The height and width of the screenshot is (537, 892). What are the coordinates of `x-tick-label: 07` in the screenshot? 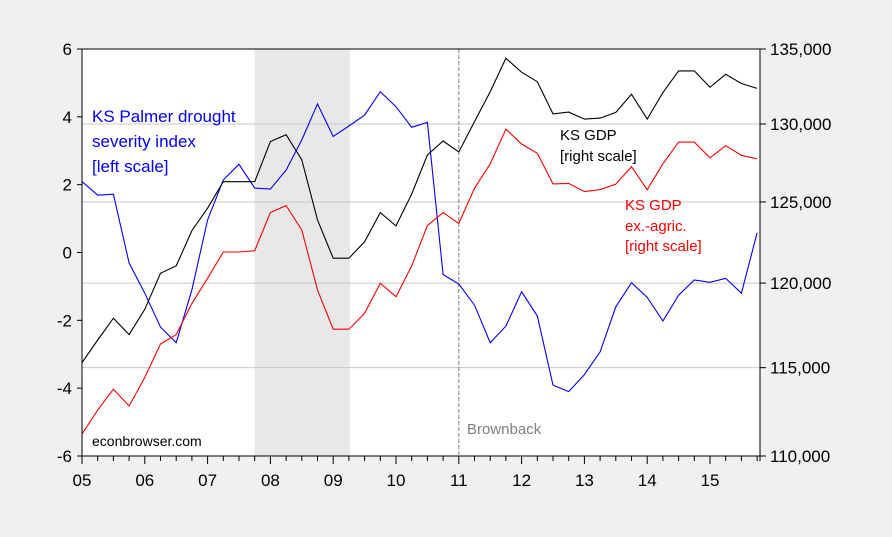 It's located at (207, 480).